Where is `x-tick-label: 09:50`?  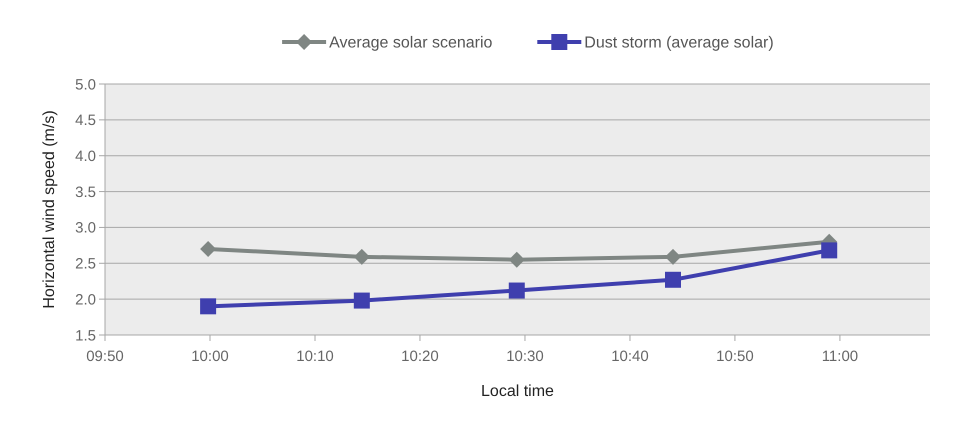 x-tick-label: 09:50 is located at coordinates (105, 356).